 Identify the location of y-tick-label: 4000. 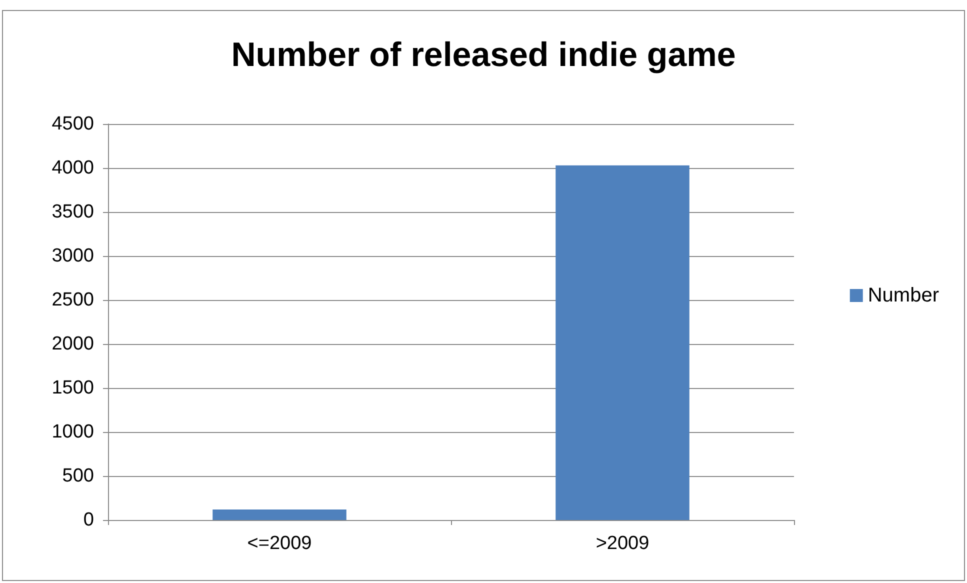
(73, 168).